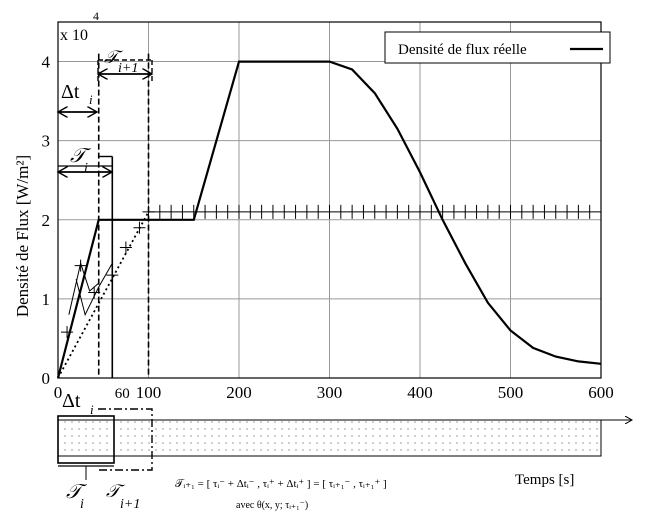 The width and height of the screenshot is (645, 512). Describe the element at coordinates (122, 394) in the screenshot. I see `x-tick-label-extra: 60` at that location.